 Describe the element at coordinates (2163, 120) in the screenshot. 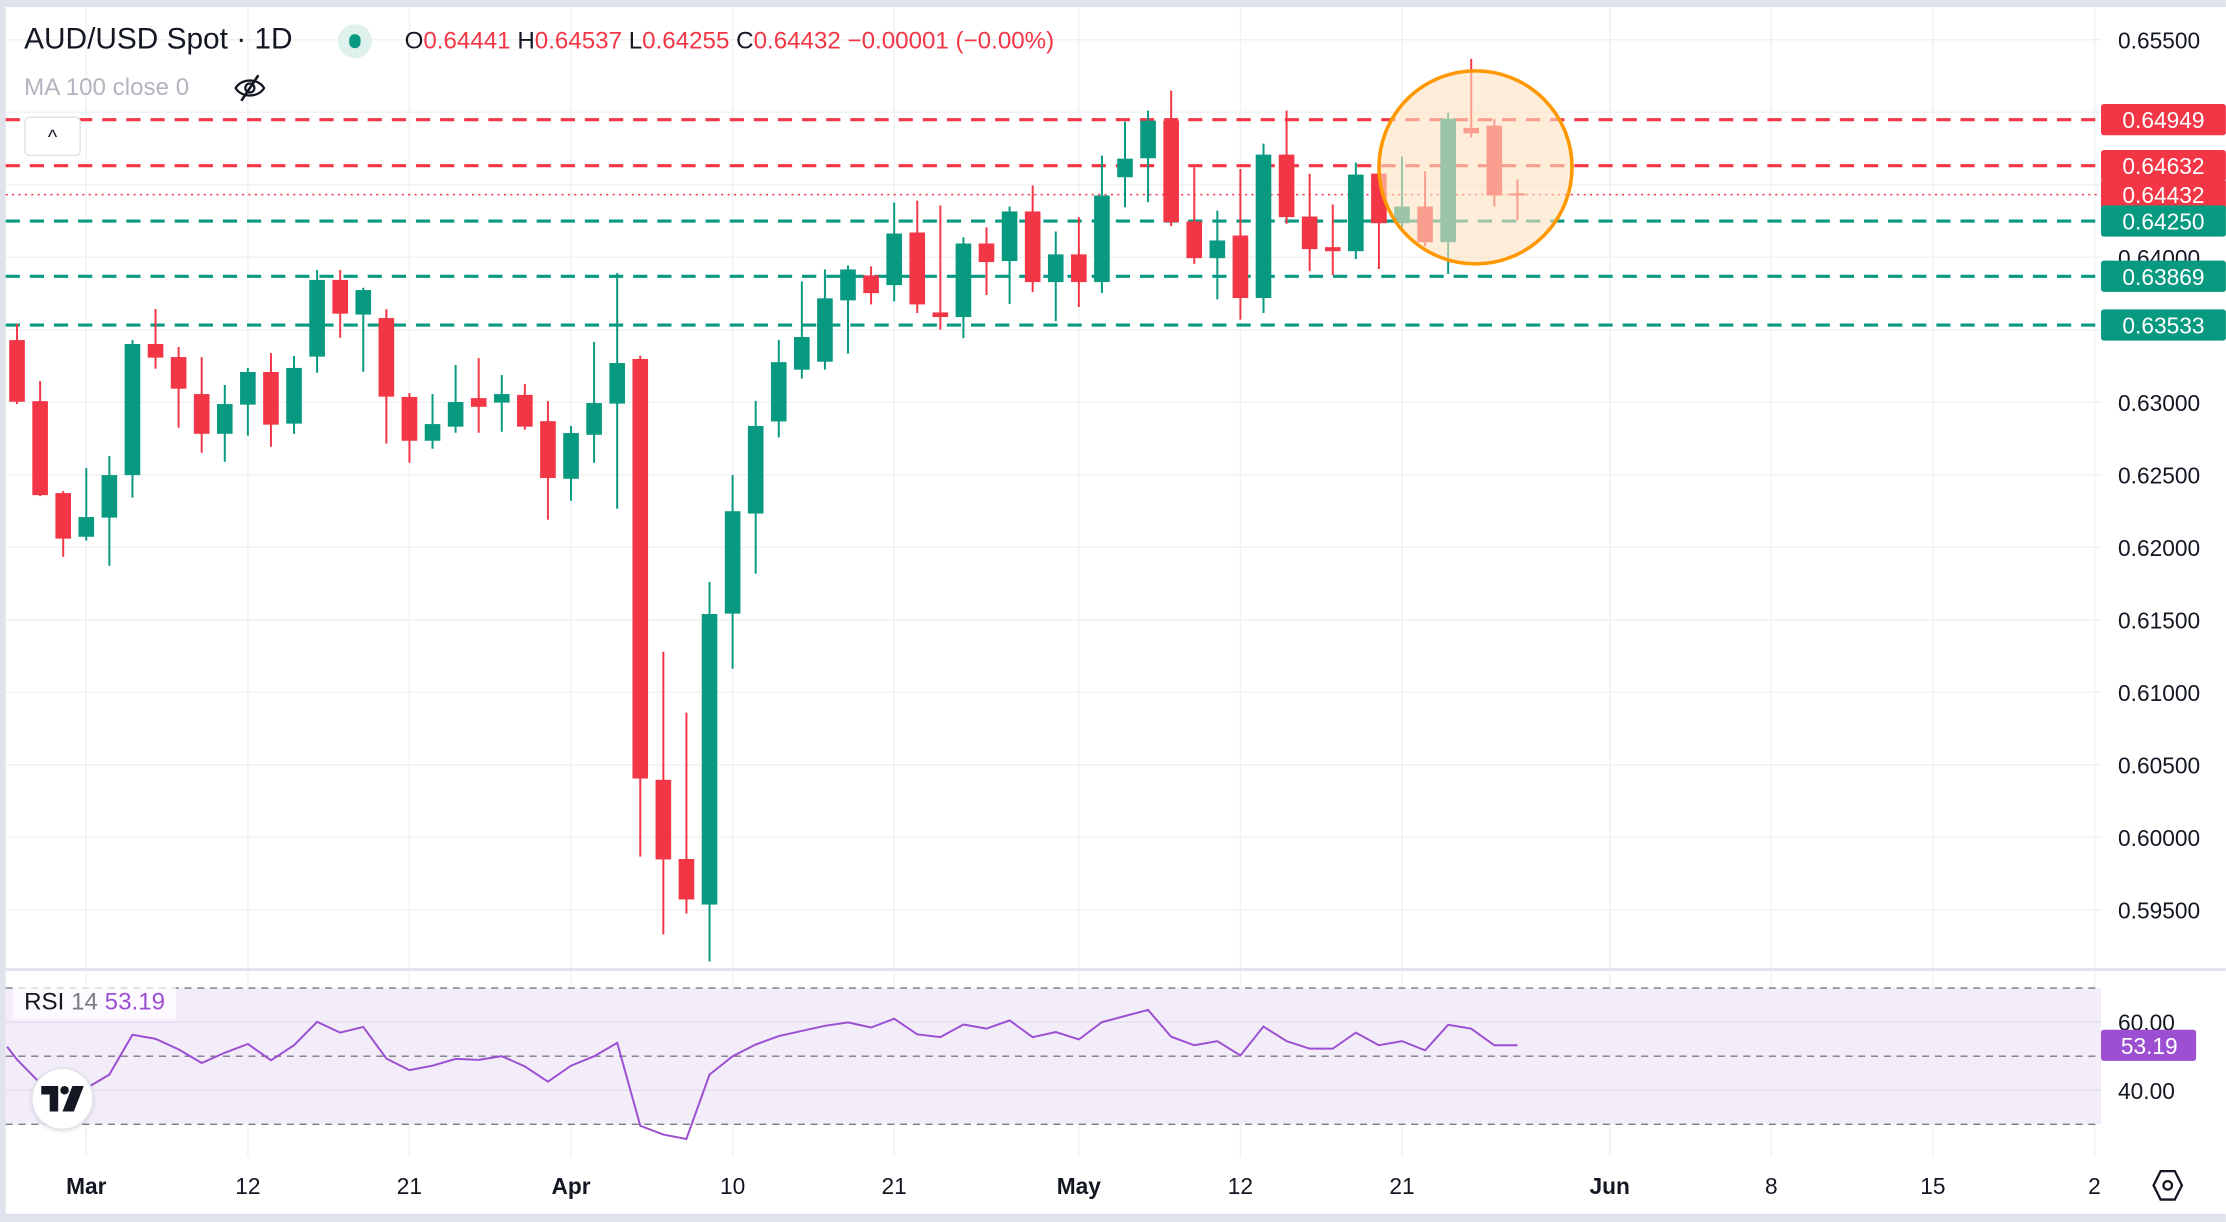

I see `price-line-label-box` at that location.